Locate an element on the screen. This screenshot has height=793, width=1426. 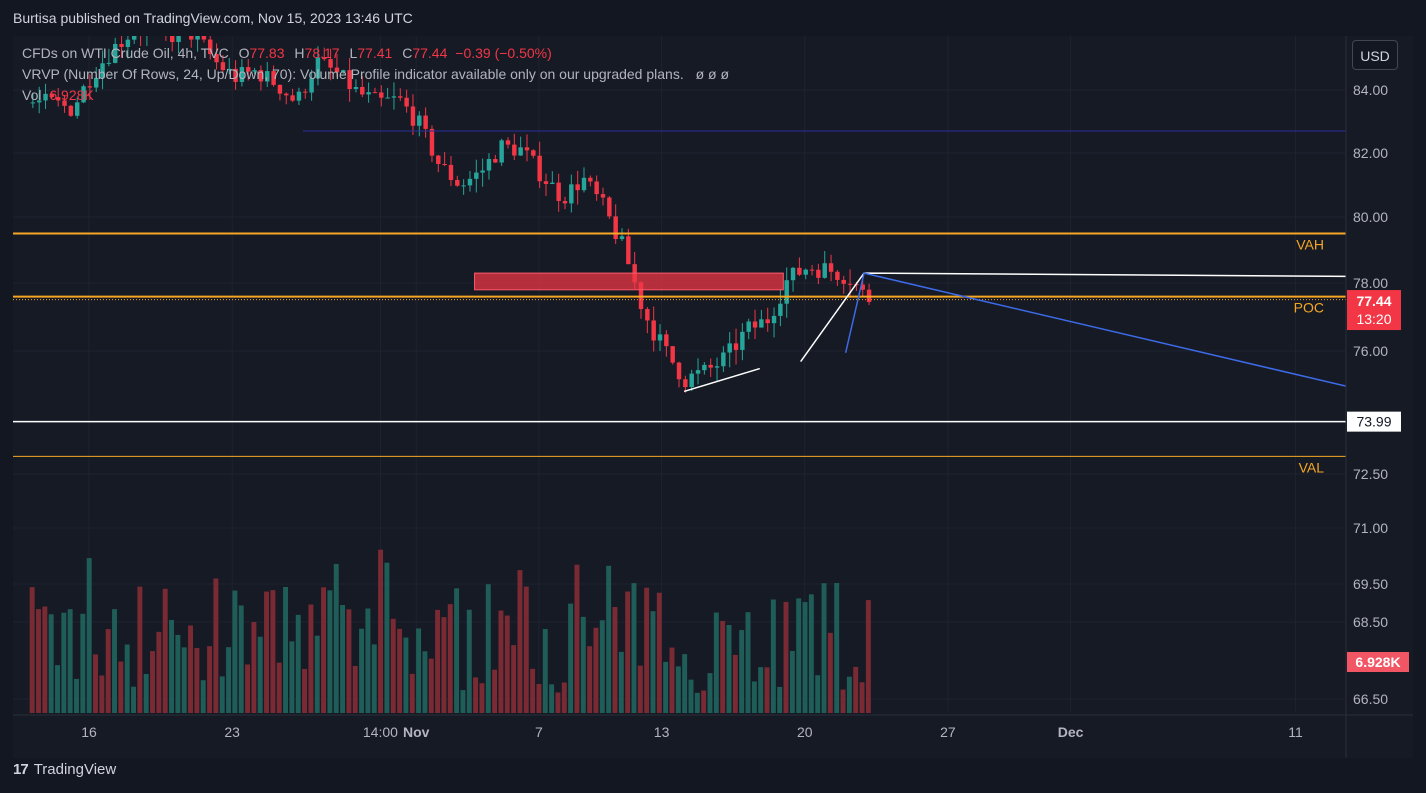
time-tick-label: 11 is located at coordinates (1295, 732).